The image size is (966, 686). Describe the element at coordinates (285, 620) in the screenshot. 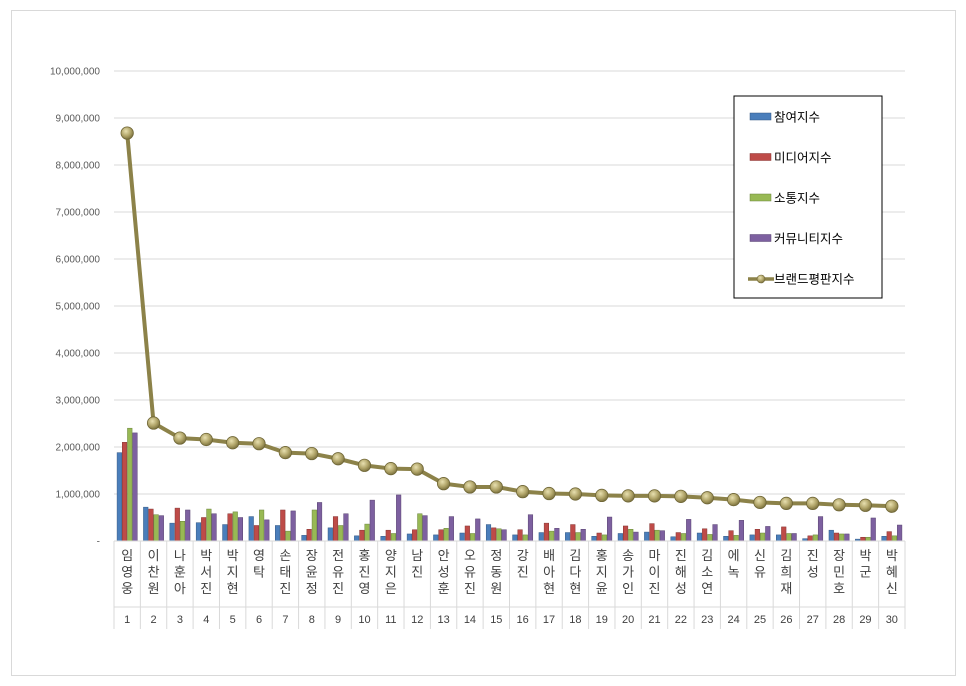

I see `rank-label: 7` at that location.